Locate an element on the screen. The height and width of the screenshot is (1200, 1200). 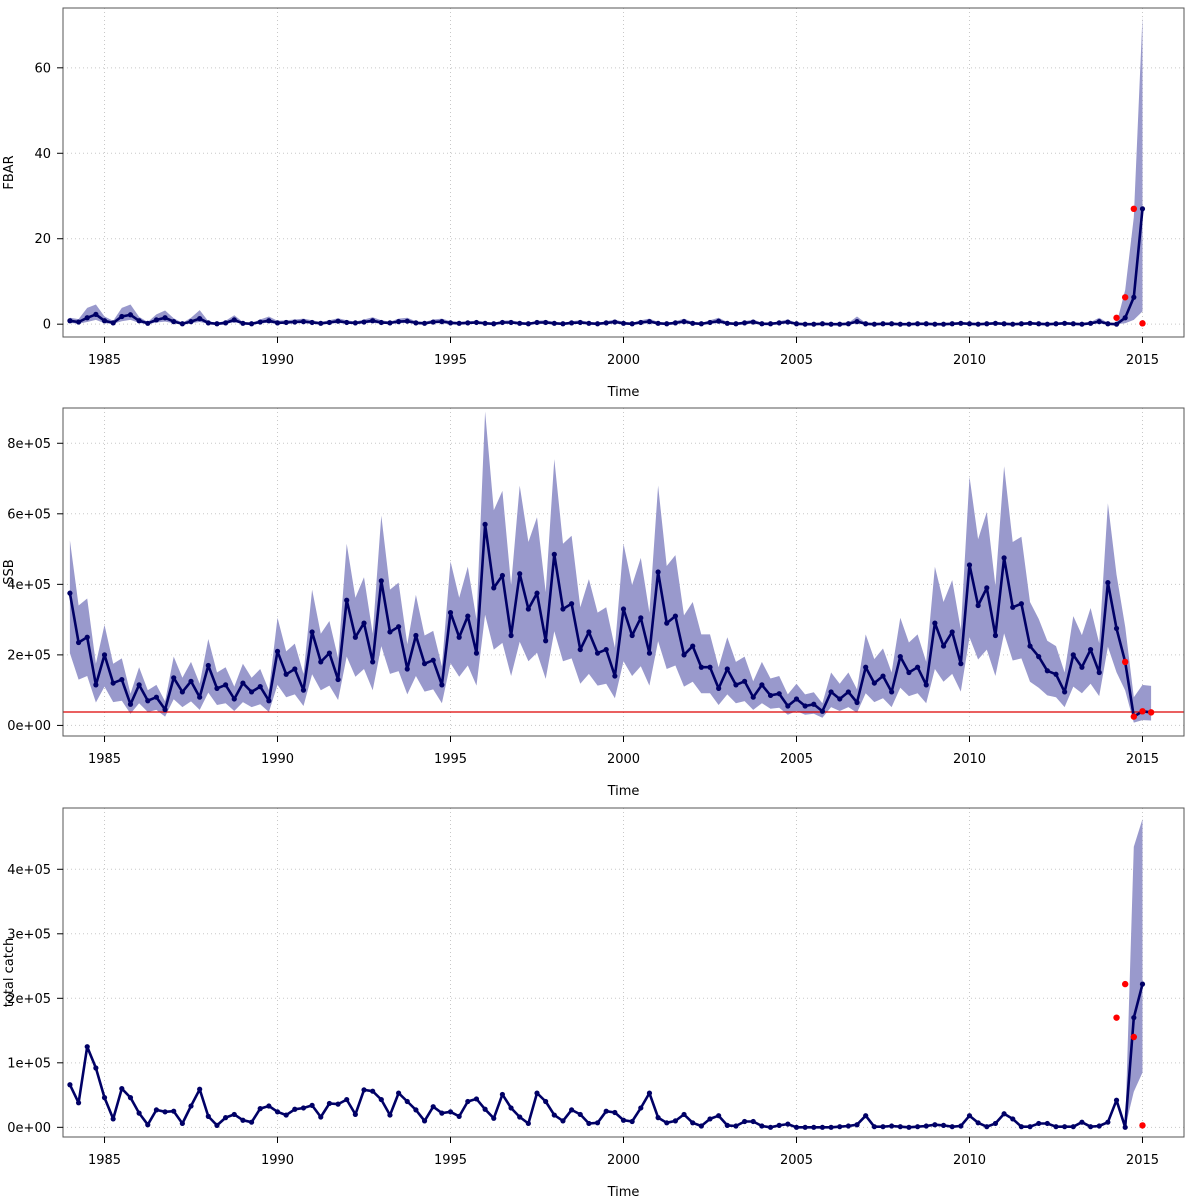
x-axis-label: Time is located at coordinates (623, 392).